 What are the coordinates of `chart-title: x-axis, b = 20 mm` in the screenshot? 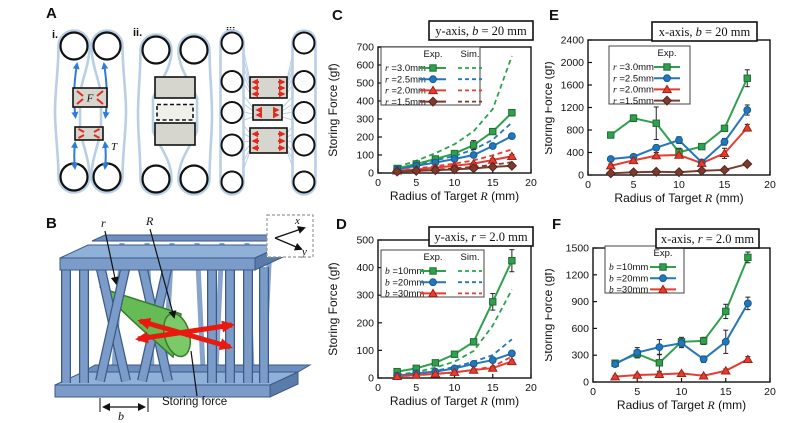 It's located at (705, 32).